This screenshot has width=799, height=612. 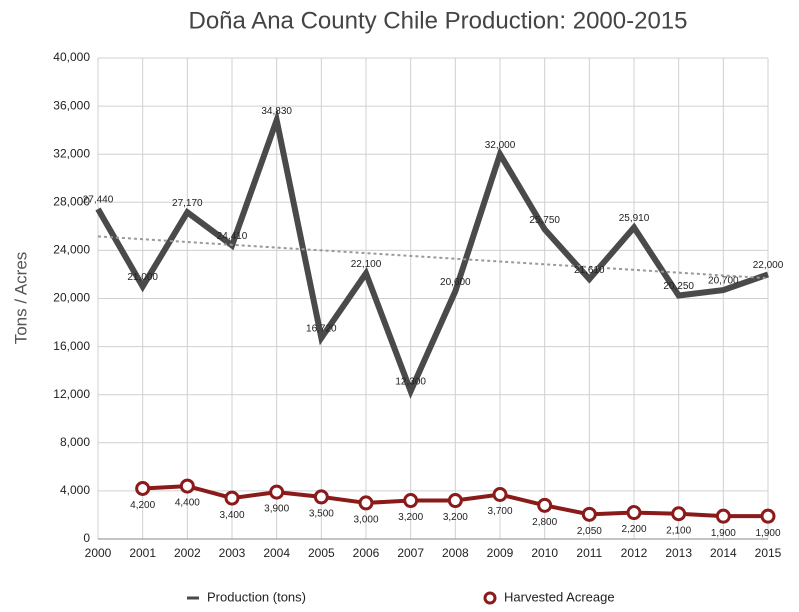 I want to click on data-label: 27,440, so click(x=98, y=200).